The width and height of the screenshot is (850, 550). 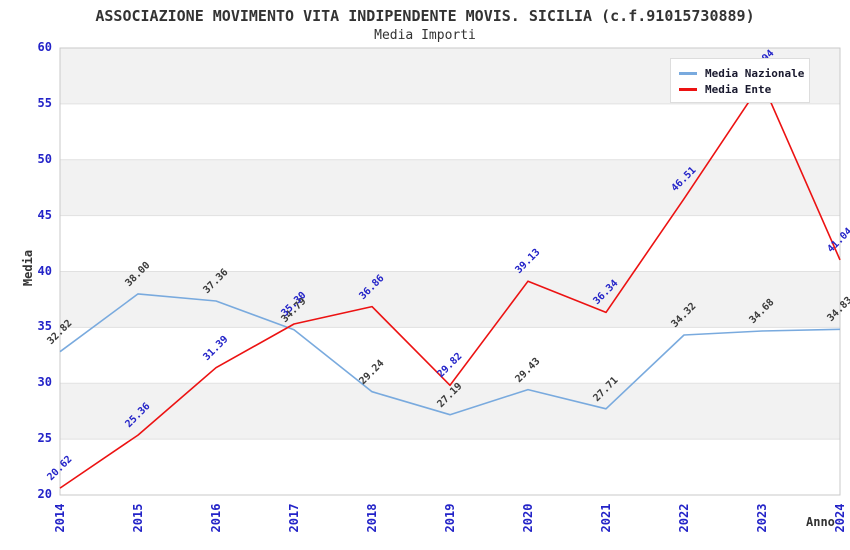 What do you see at coordinates (44, 47) in the screenshot?
I see `y-tick-label-60: 60` at bounding box center [44, 47].